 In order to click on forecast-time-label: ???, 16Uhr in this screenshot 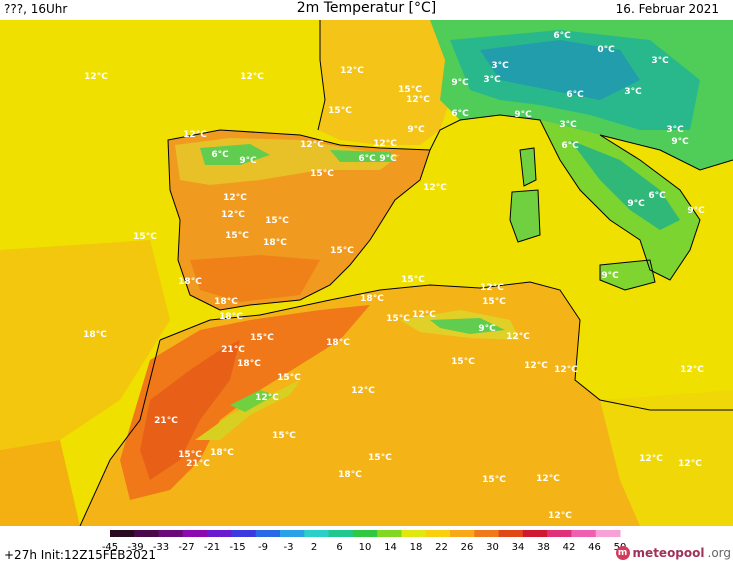, I will do `click(36, 9)`.